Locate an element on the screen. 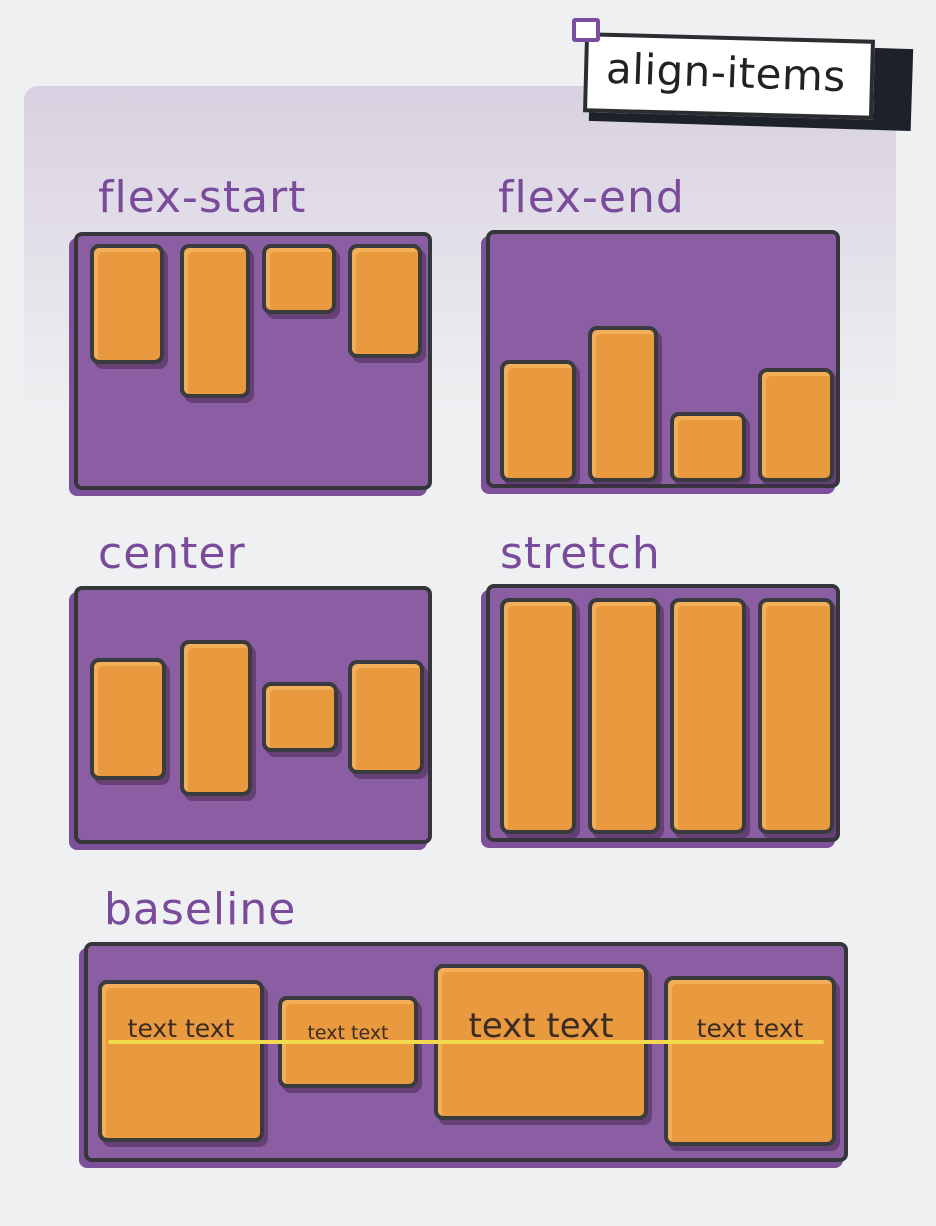 This screenshot has width=936, height=1226. baseline-item-2-text: text text is located at coordinates (348, 1033).